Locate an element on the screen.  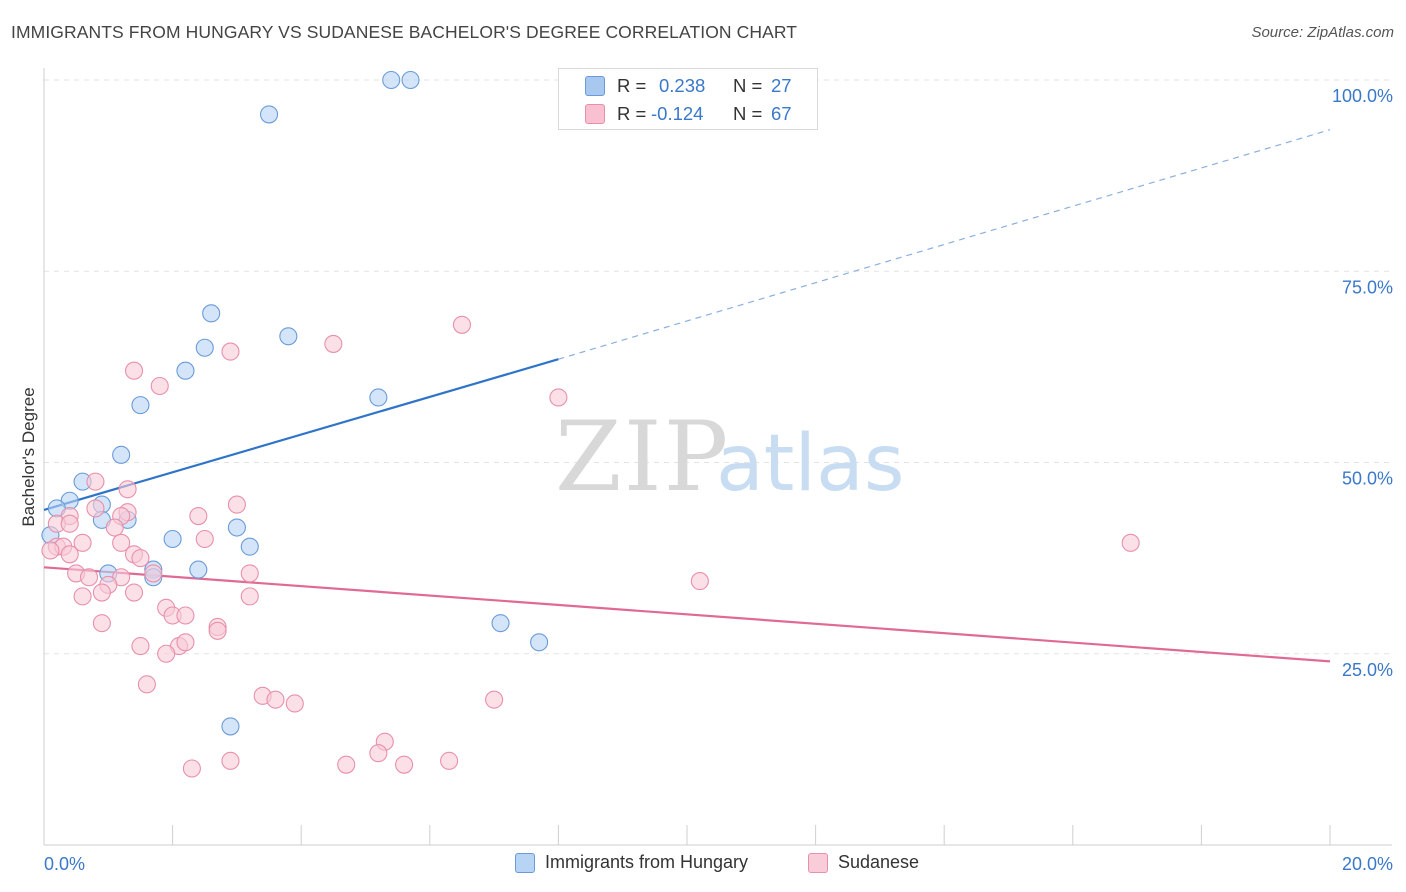
x-tick-label: 20.0% is located at coordinates (1367, 864).